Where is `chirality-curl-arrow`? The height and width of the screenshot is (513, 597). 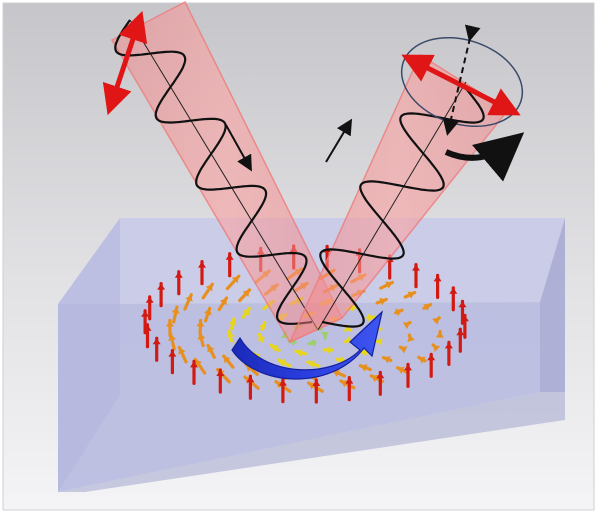
chirality-curl-arrow is located at coordinates (307, 345).